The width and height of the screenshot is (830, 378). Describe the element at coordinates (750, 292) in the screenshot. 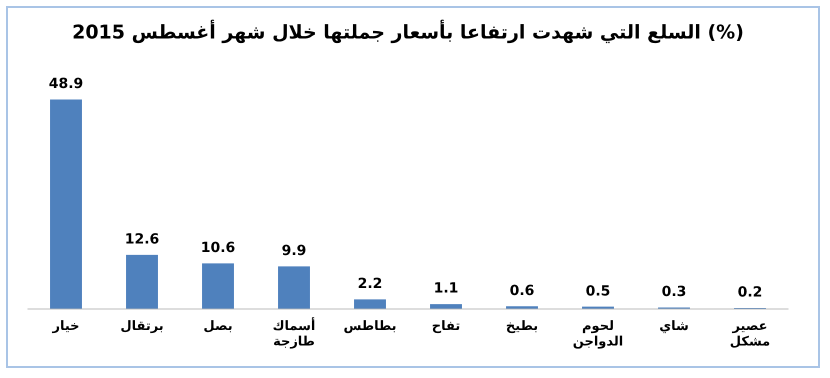

I see `data-label: 0.2` at that location.